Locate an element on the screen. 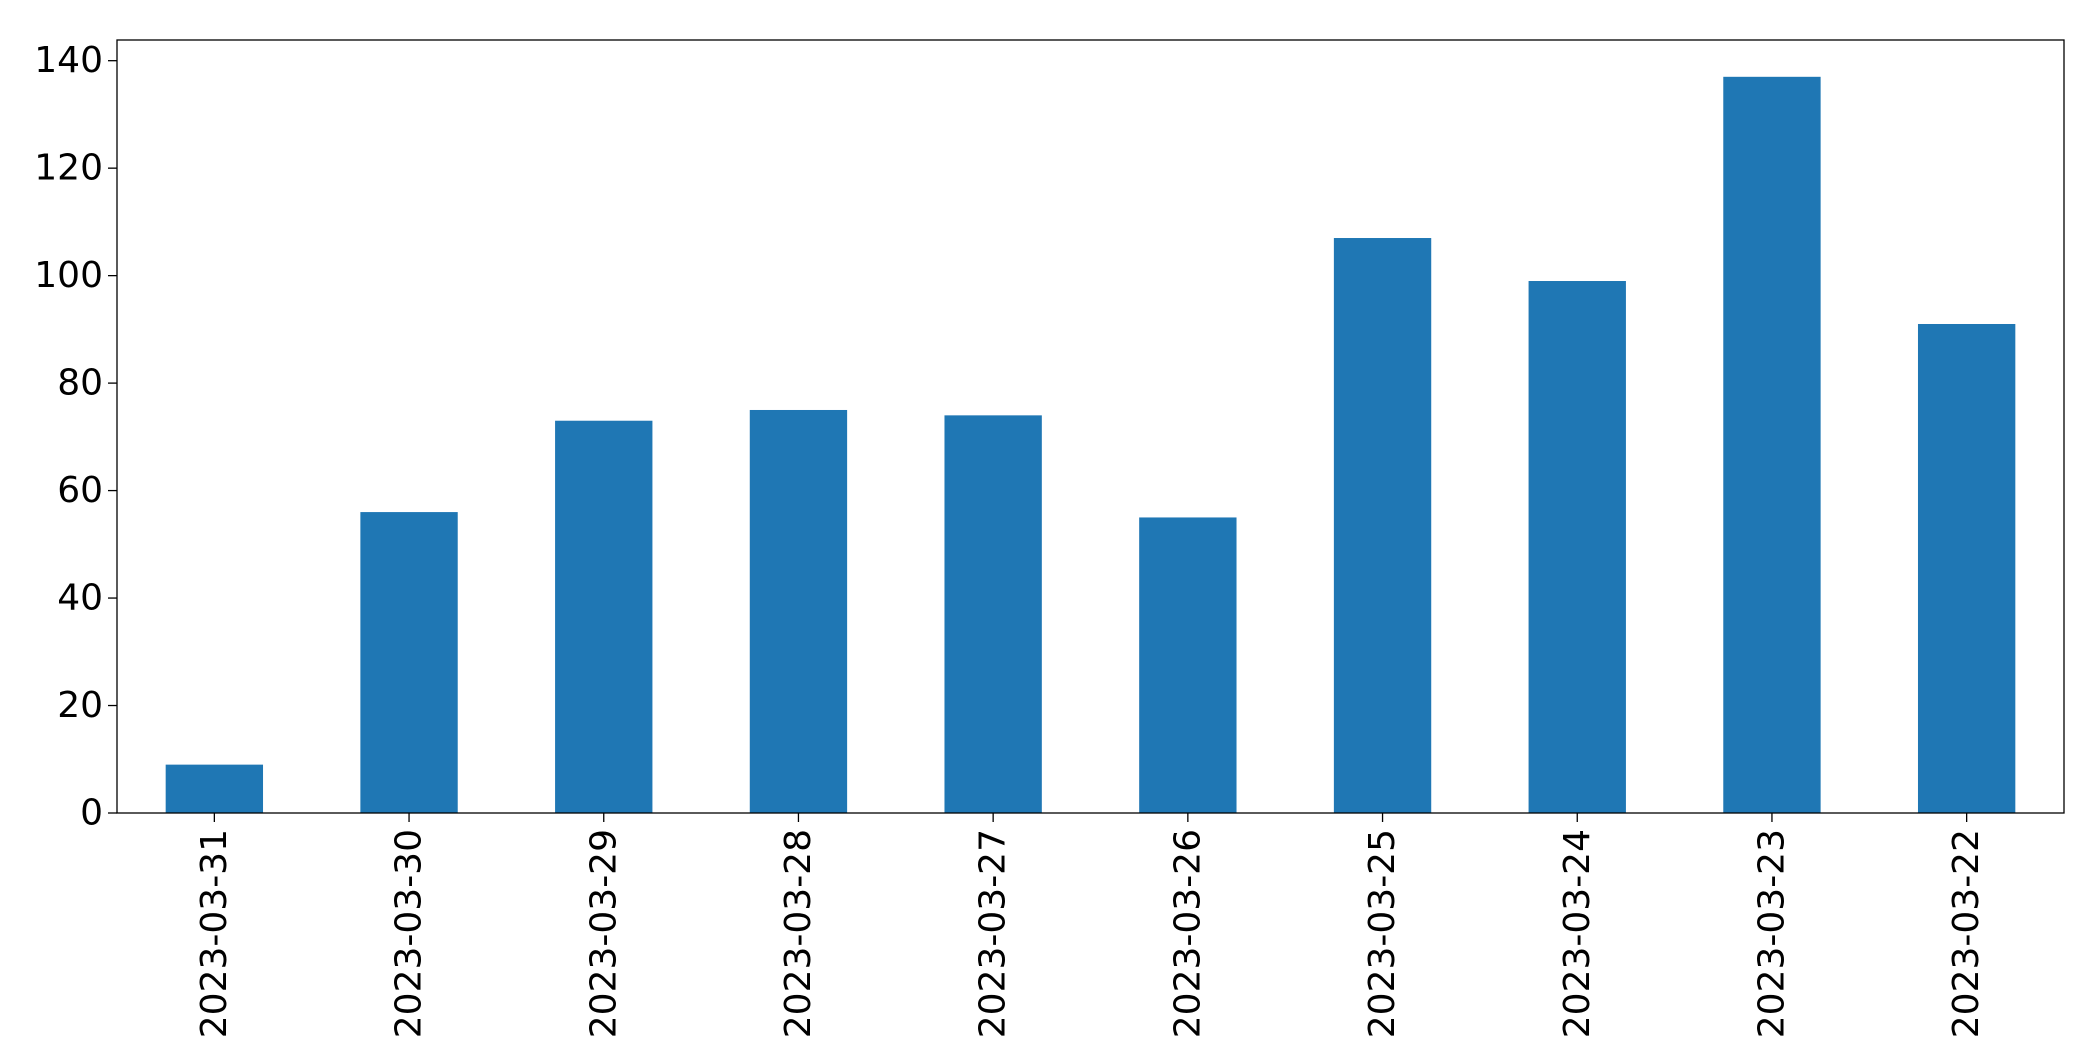  y-tick-label: 40 is located at coordinates (80, 598).